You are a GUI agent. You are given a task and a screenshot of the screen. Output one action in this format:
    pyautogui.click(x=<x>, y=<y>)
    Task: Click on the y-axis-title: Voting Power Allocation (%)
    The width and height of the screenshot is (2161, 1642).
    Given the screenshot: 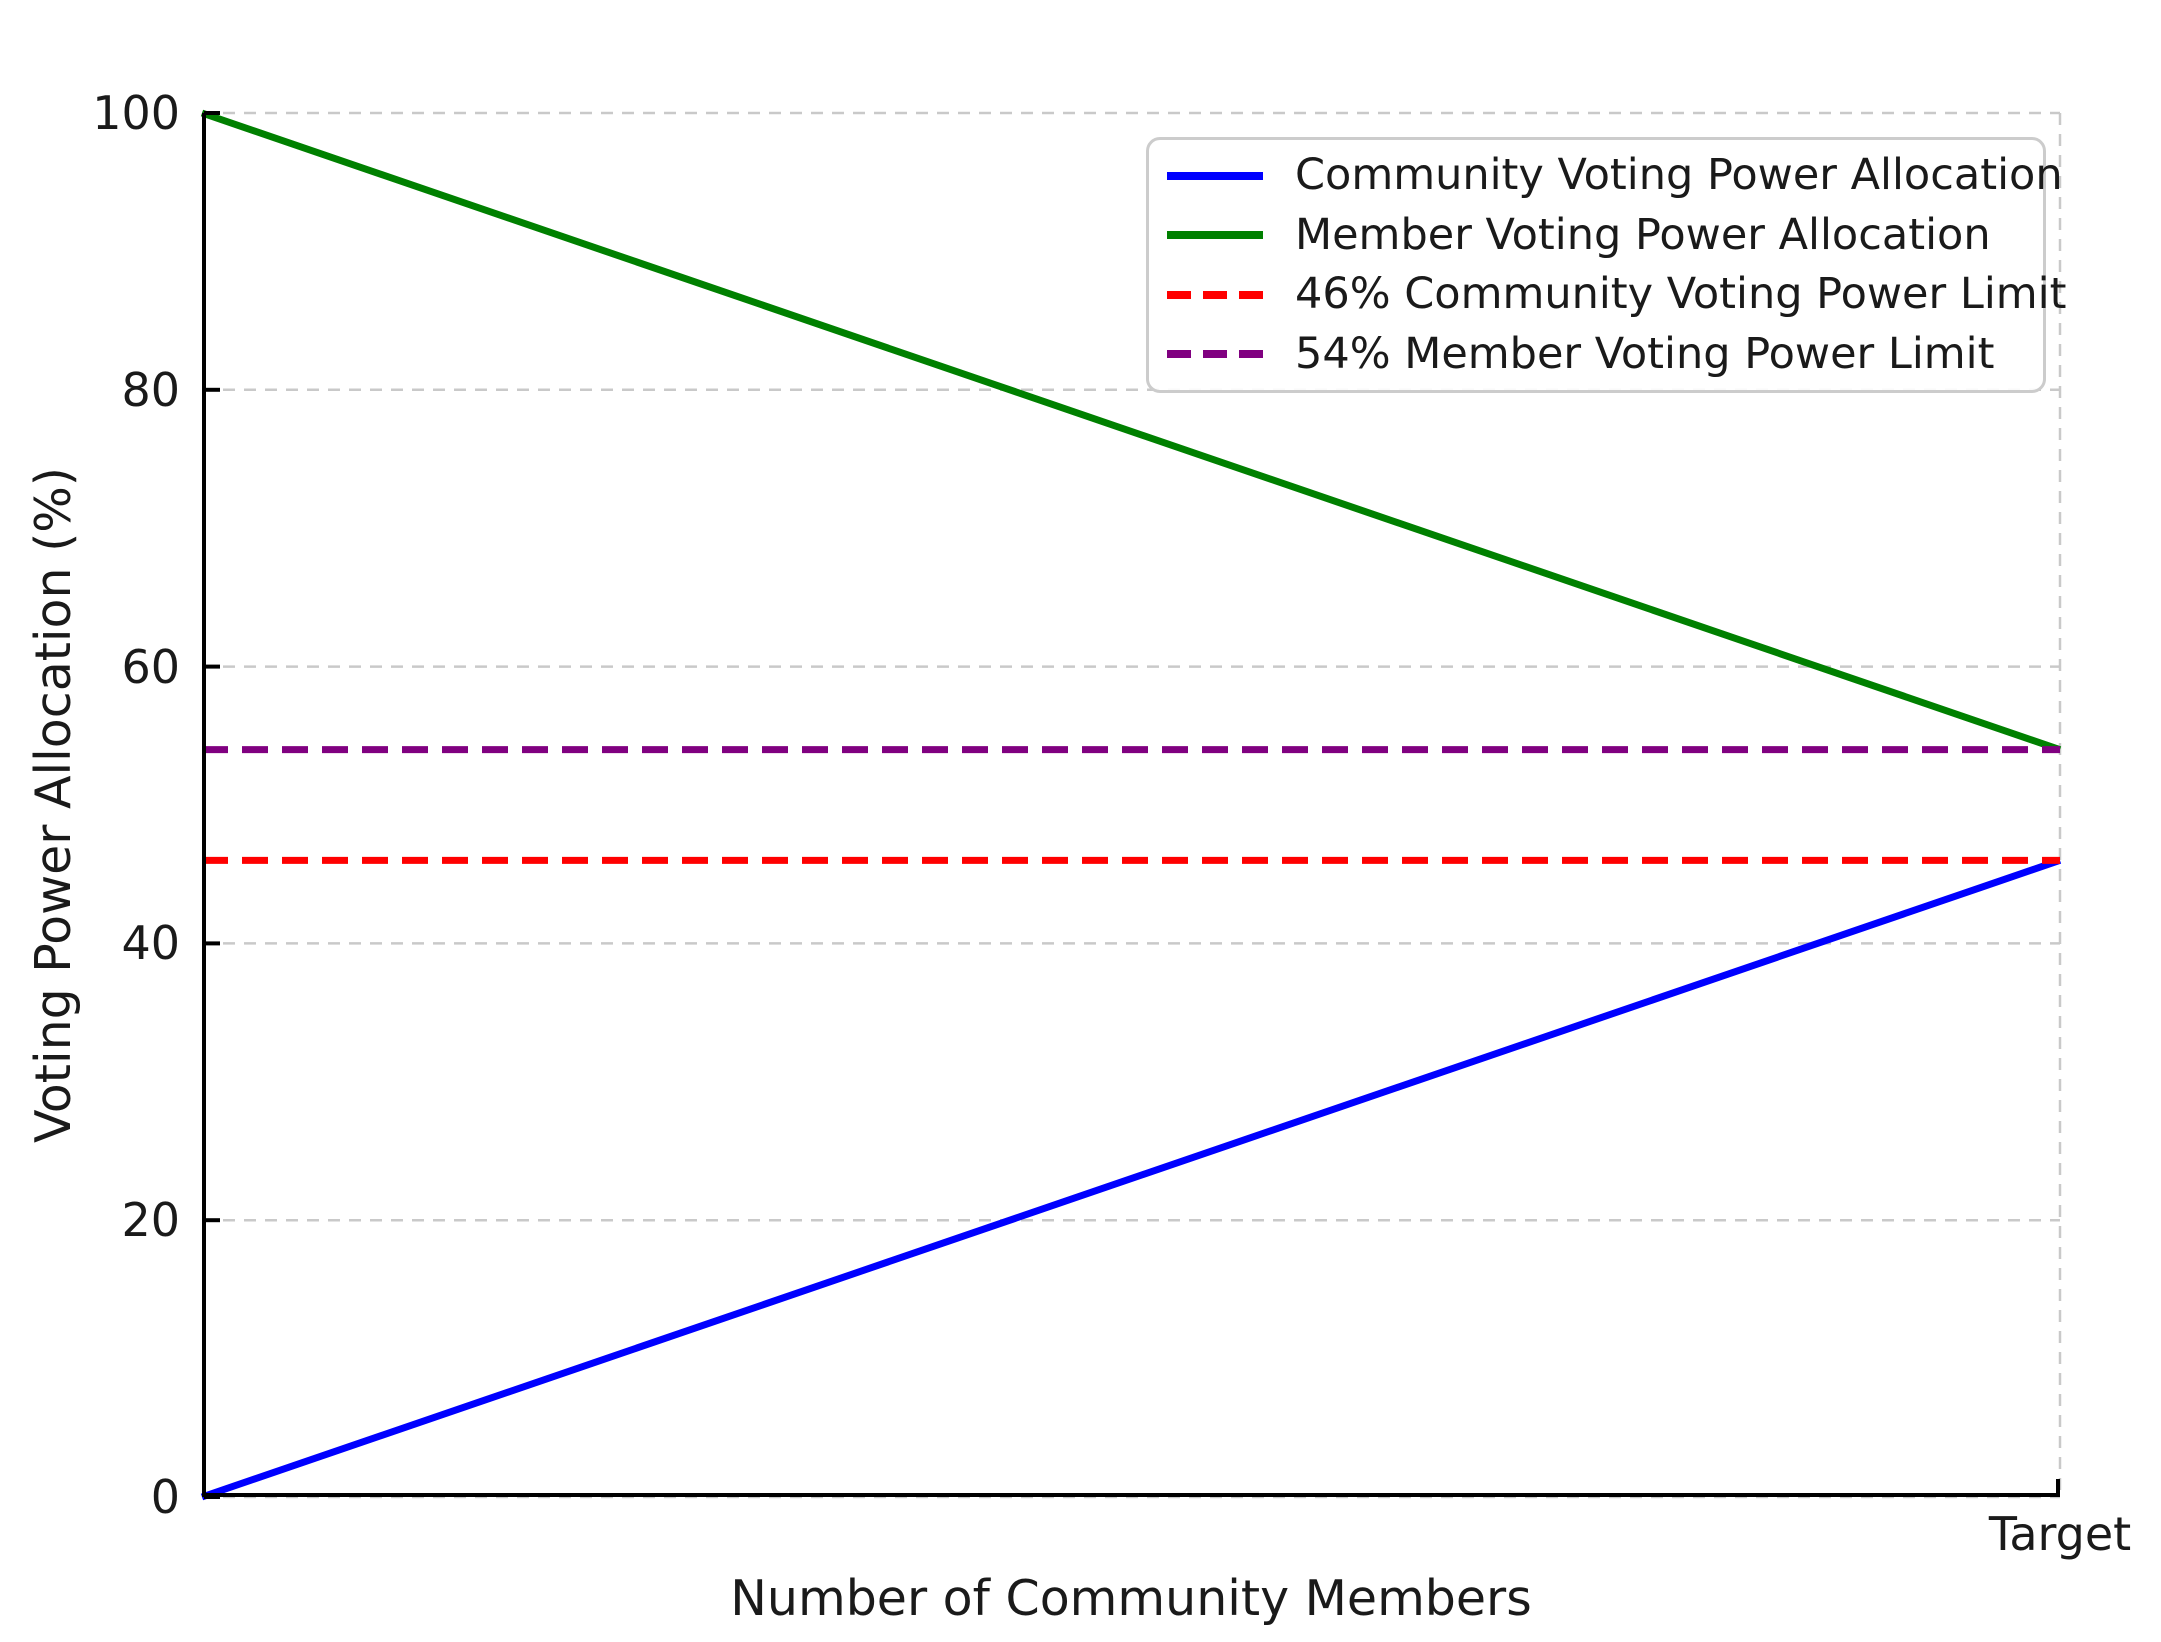 What is the action you would take?
    pyautogui.click(x=54, y=805)
    